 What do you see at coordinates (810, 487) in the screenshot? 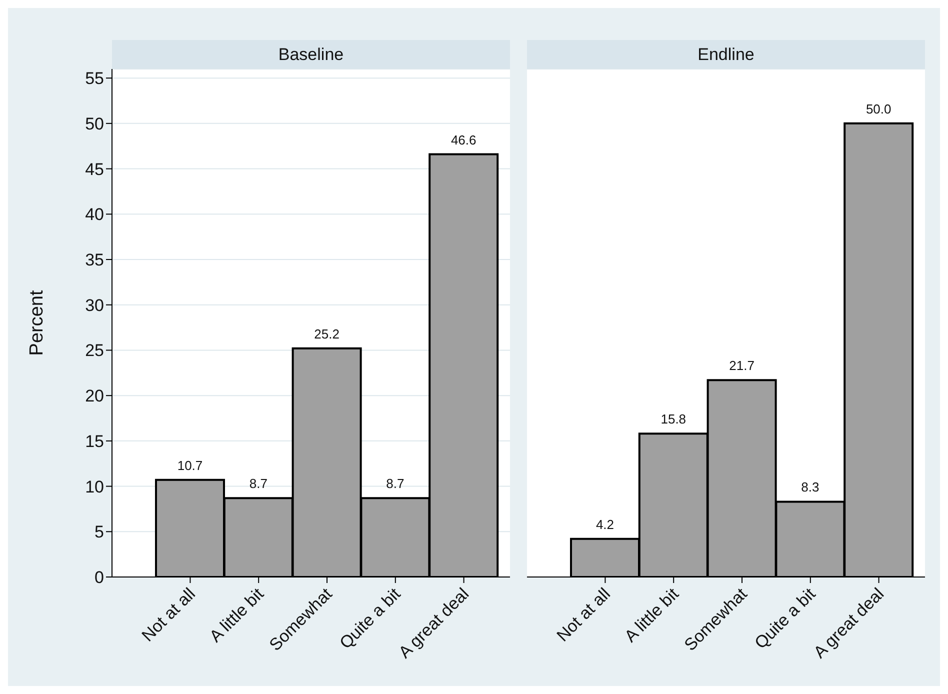
I see `data-label: 8.3` at bounding box center [810, 487].